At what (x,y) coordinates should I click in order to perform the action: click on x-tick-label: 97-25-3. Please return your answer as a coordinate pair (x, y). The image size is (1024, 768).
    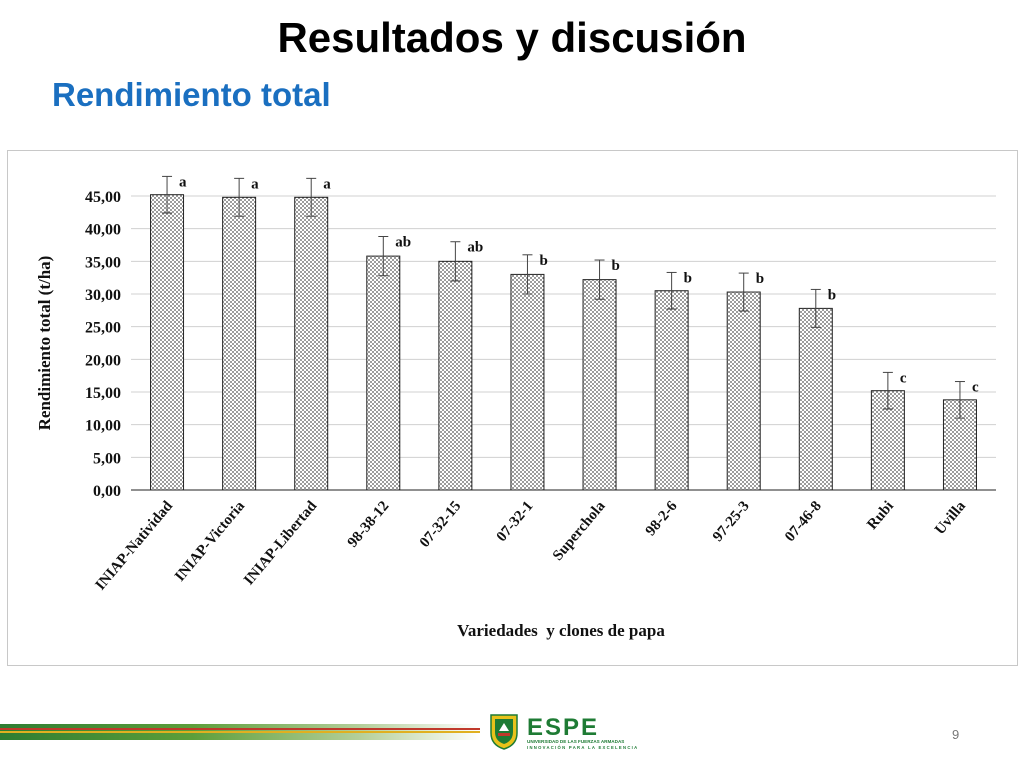
    Looking at the image, I should click on (731, 521).